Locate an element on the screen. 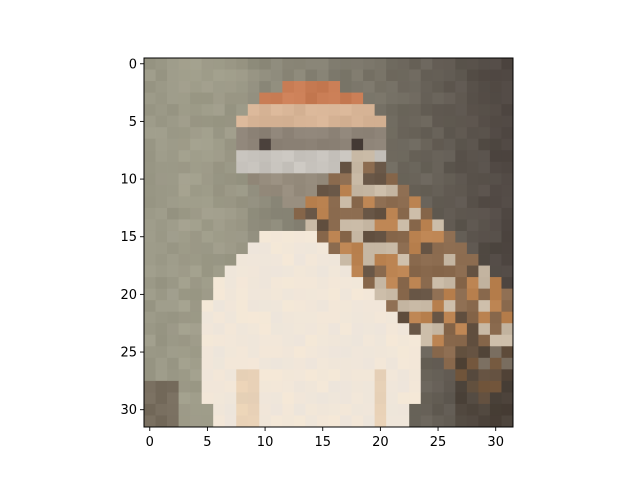 This screenshot has height=484, width=640. x-tick-label: 0 is located at coordinates (150, 442).